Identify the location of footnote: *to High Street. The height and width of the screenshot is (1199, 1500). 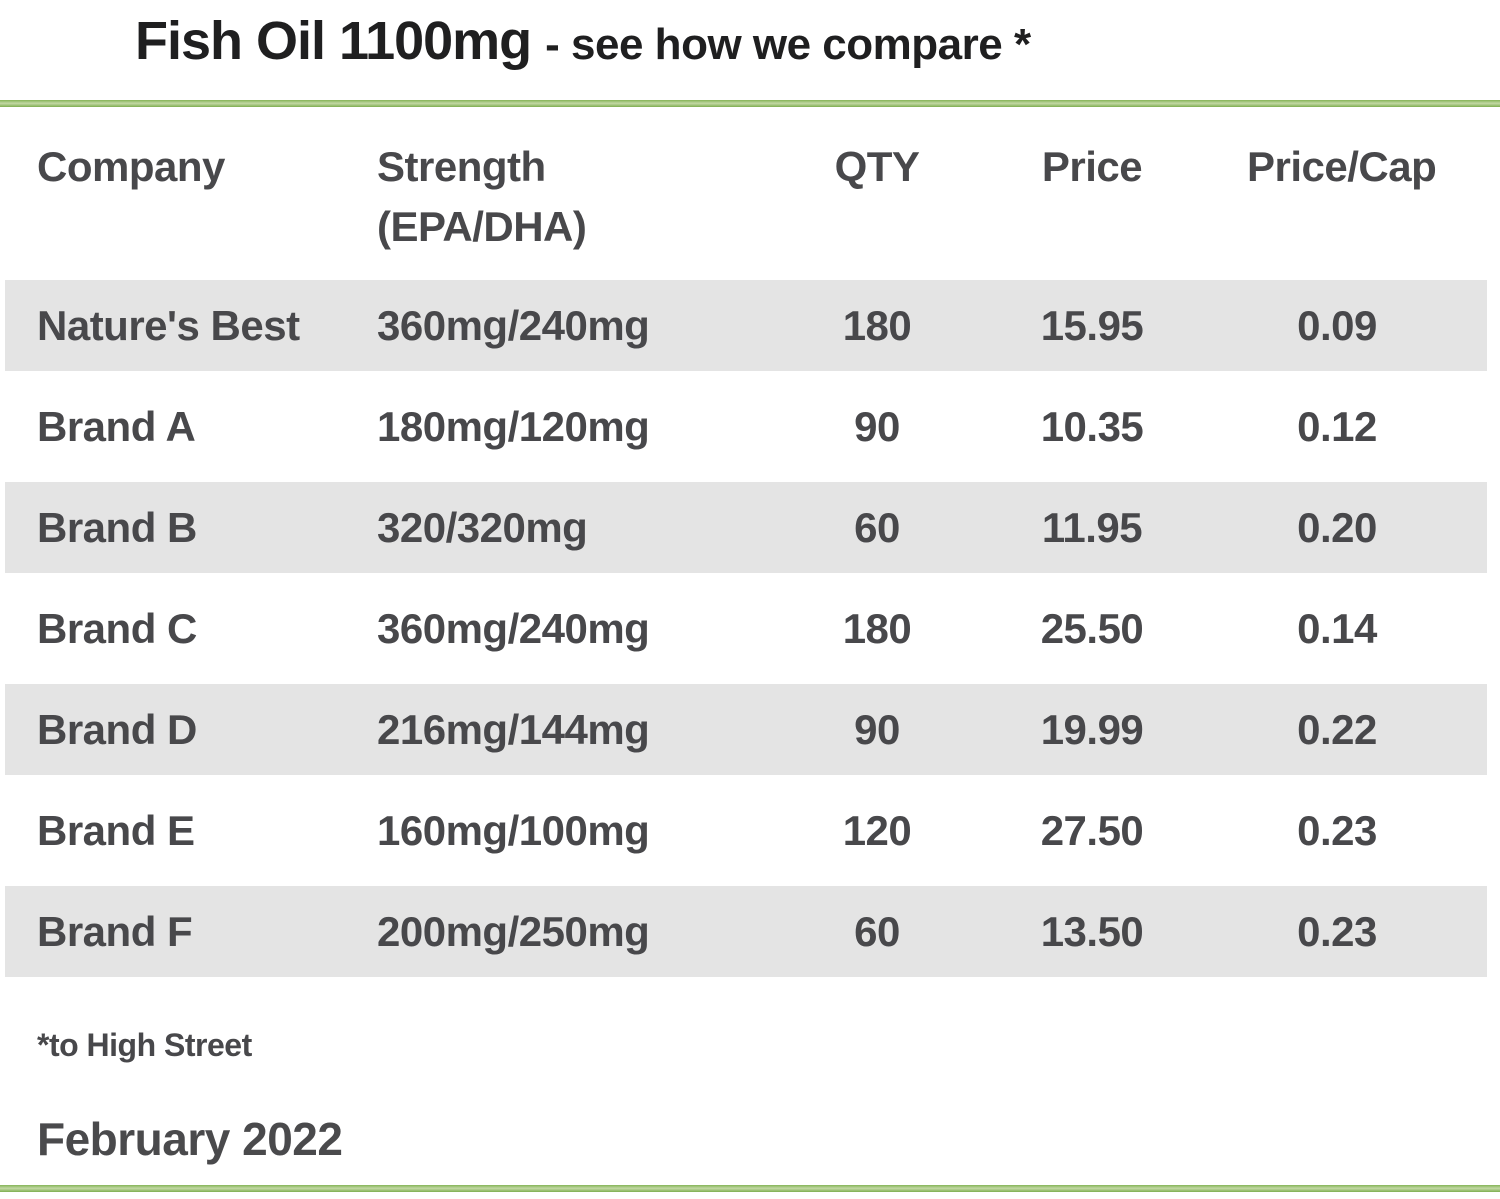
(144, 1045).